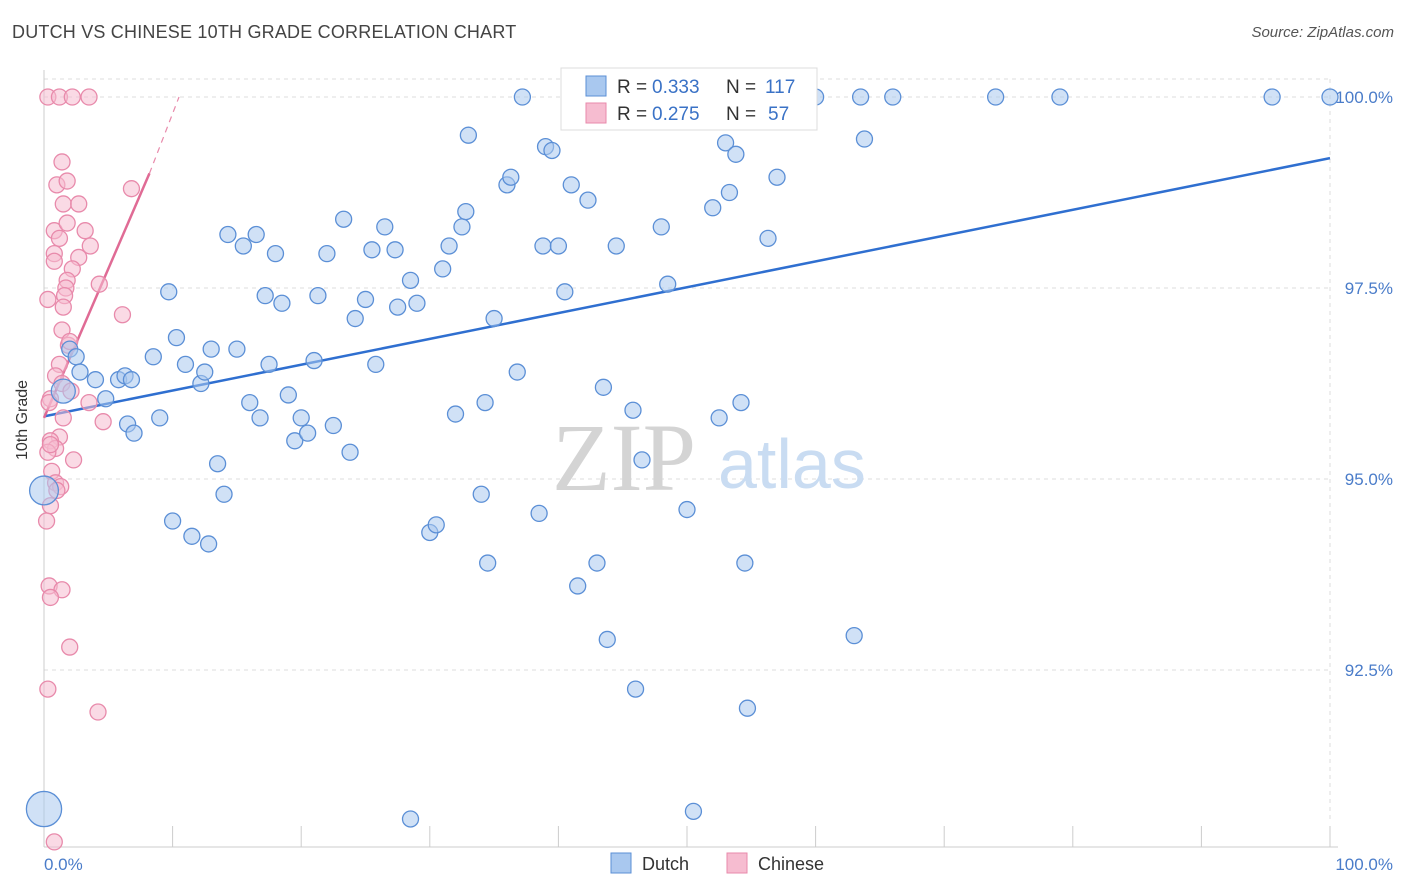 Image resolution: width=1406 pixels, height=892 pixels. Describe the element at coordinates (624, 457) in the screenshot. I see `watermark-zip: ZIP` at that location.